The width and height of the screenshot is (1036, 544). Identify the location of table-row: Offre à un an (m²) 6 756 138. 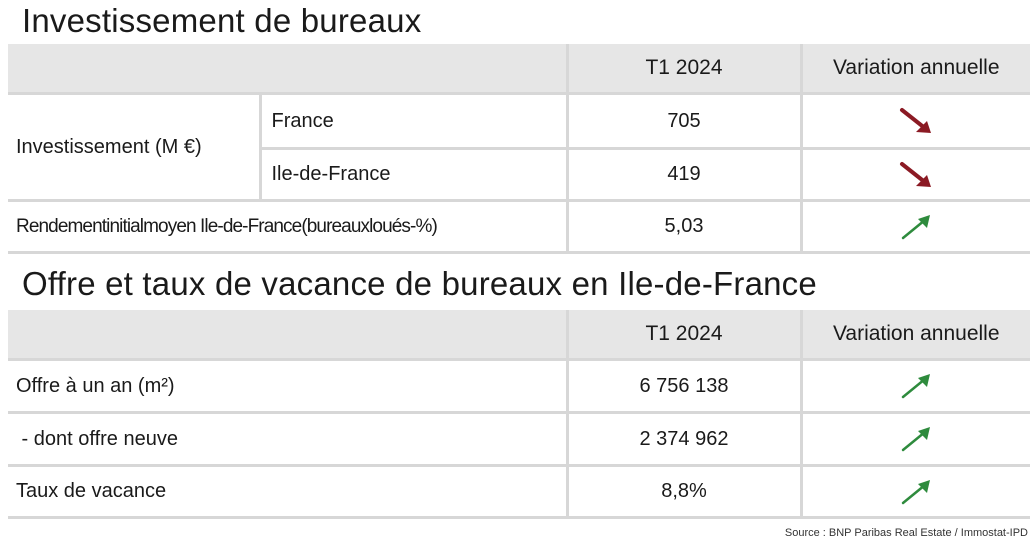
(519, 386).